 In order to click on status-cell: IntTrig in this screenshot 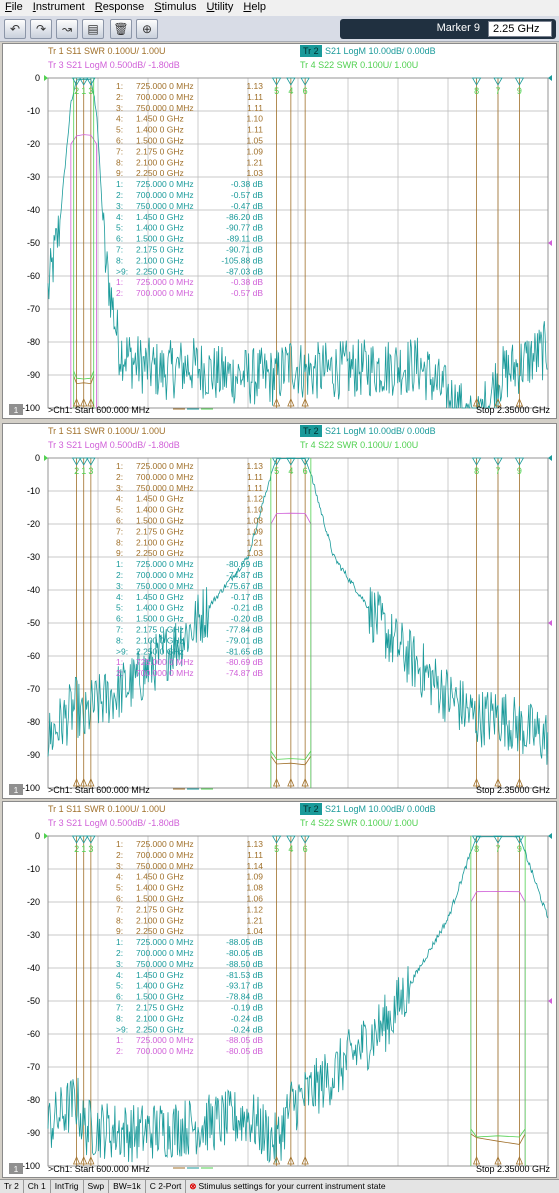, I will do `click(67, 1186)`.